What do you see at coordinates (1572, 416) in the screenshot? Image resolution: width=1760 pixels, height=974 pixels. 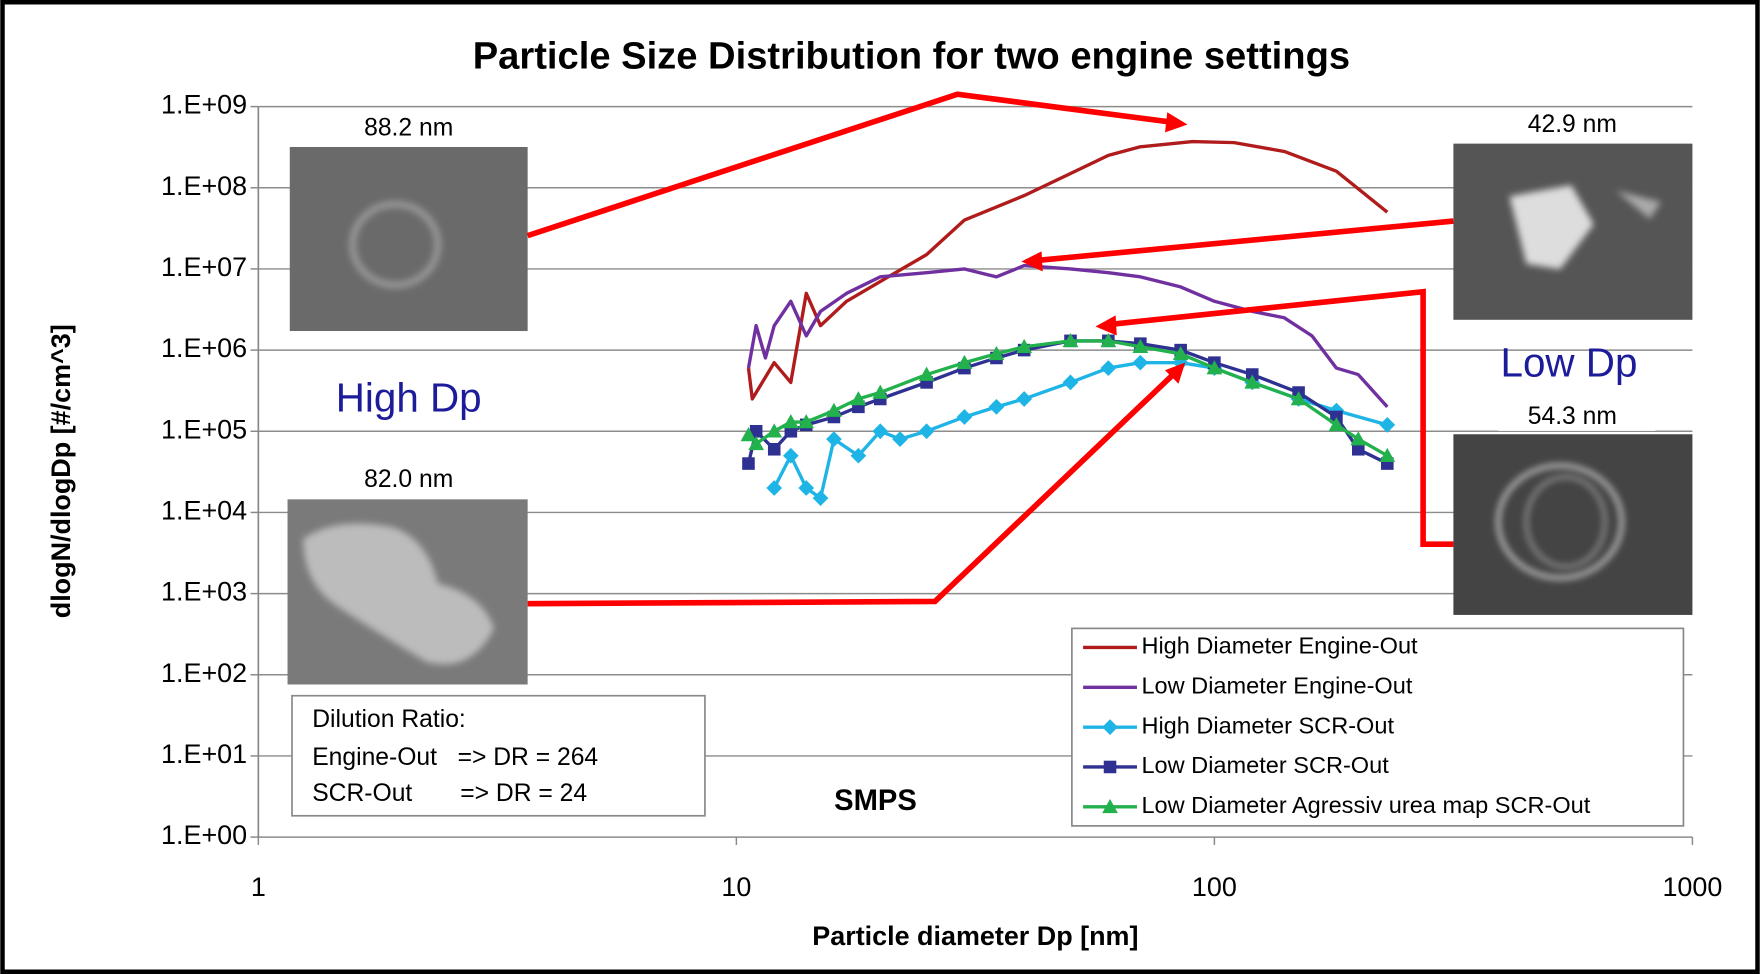 I see `annotation: 54.3 nm` at bounding box center [1572, 416].